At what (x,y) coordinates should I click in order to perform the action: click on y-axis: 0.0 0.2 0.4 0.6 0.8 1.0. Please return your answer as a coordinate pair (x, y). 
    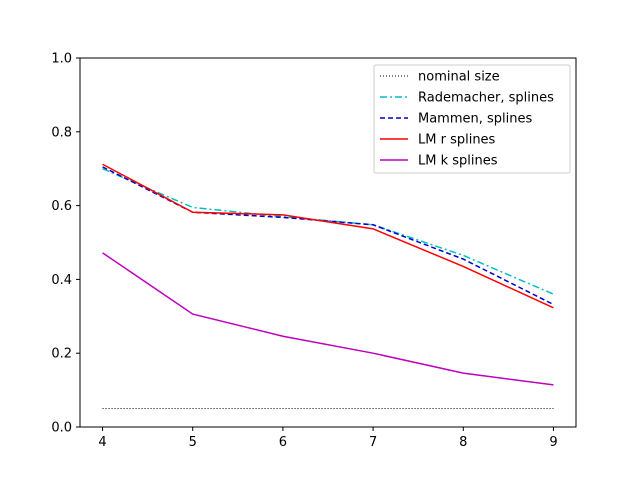
    Looking at the image, I should click on (65, 244).